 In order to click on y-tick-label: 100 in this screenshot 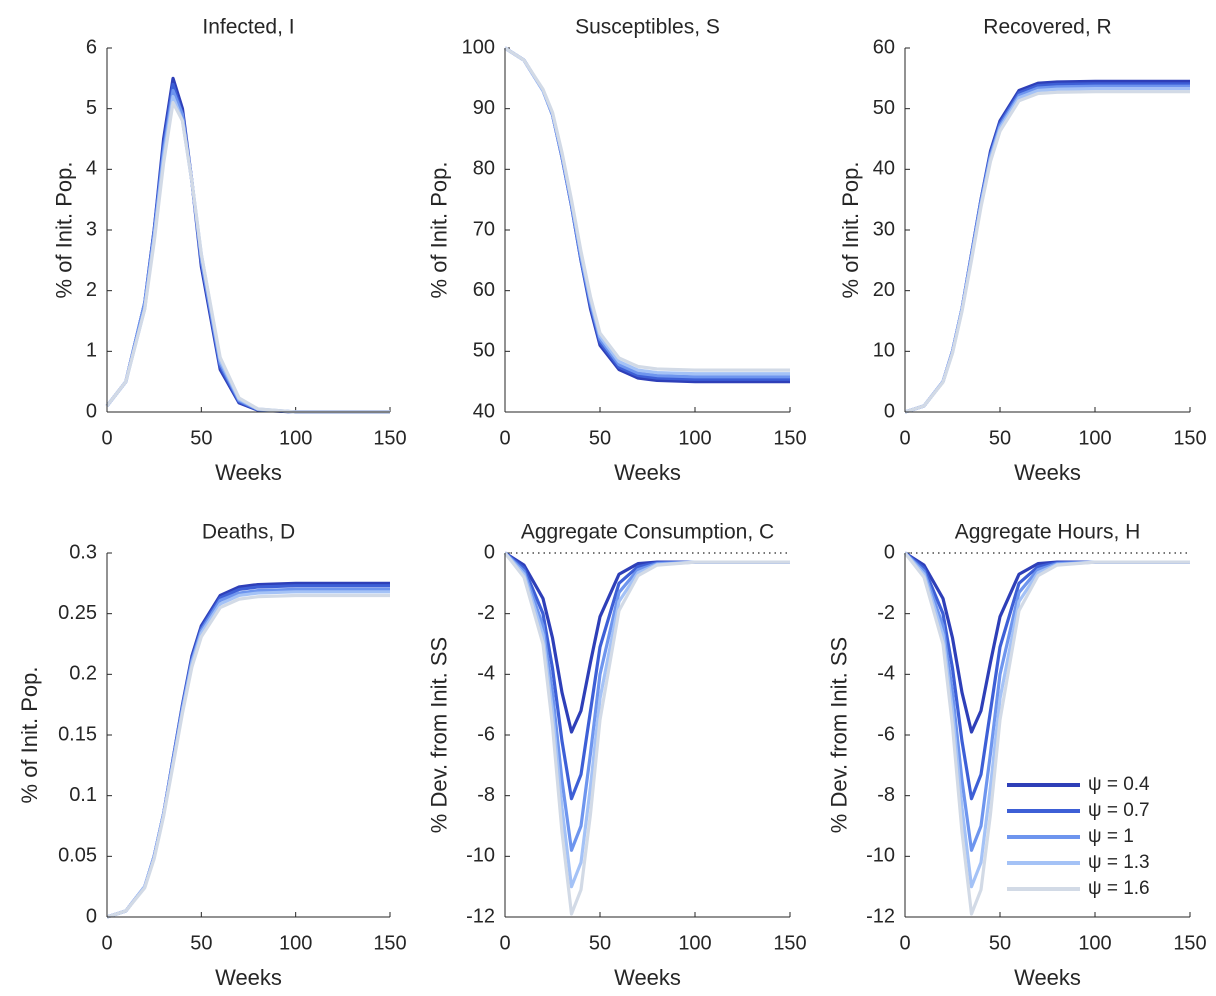, I will do `click(478, 47)`.